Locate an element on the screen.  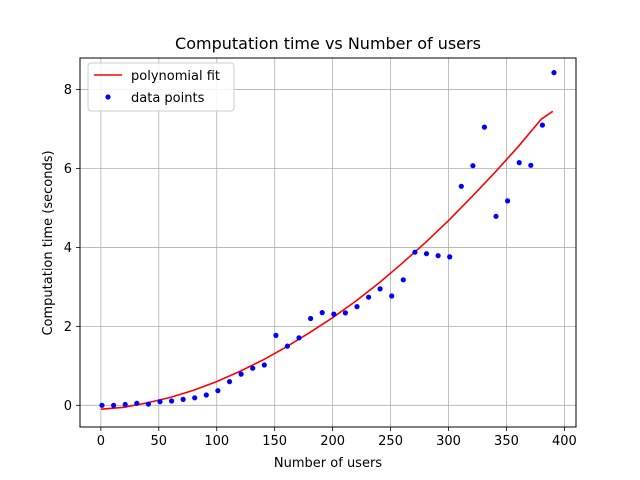
y-tick-label: 4 is located at coordinates (68, 248).